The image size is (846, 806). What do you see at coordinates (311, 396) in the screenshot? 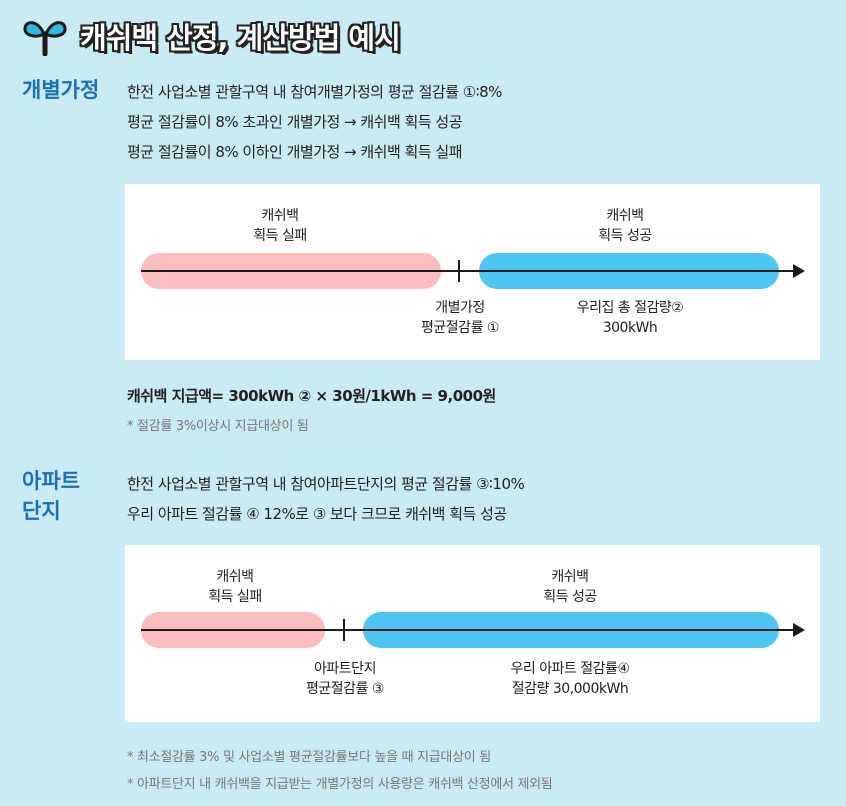
I see `formula: 캐쉬백 지급액= 300kWh ② × 30원/1kWh = 9,000원` at bounding box center [311, 396].